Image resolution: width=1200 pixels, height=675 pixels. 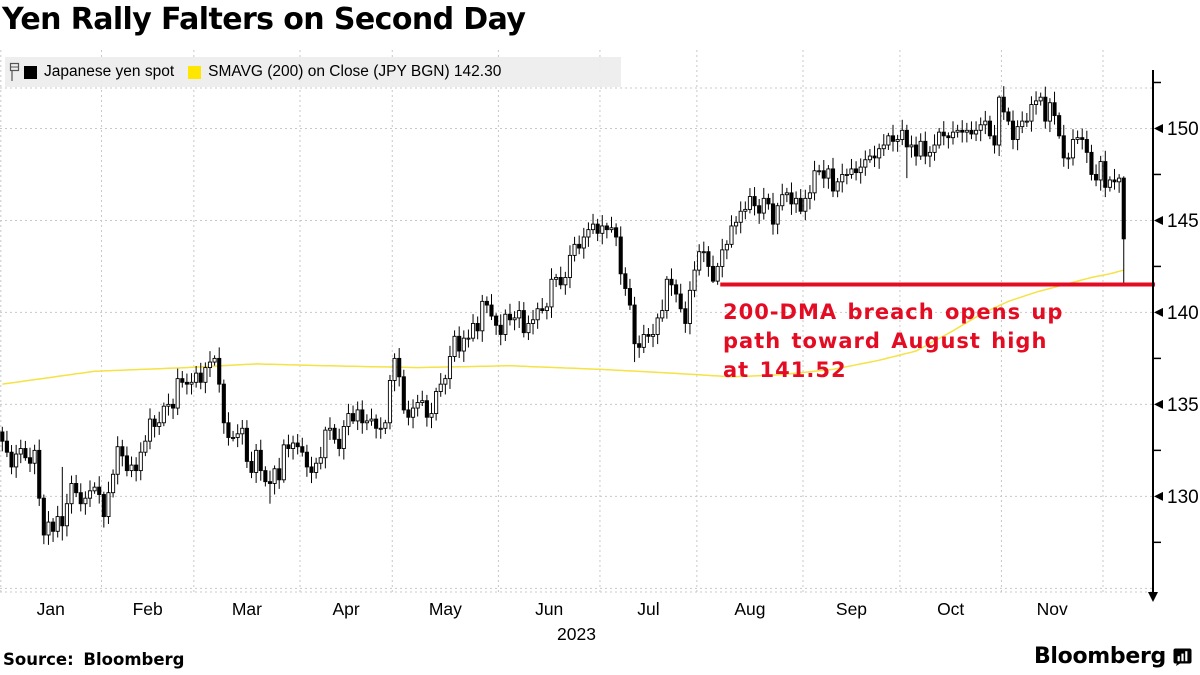 I want to click on svg-text: Sep, so click(x=851, y=609).